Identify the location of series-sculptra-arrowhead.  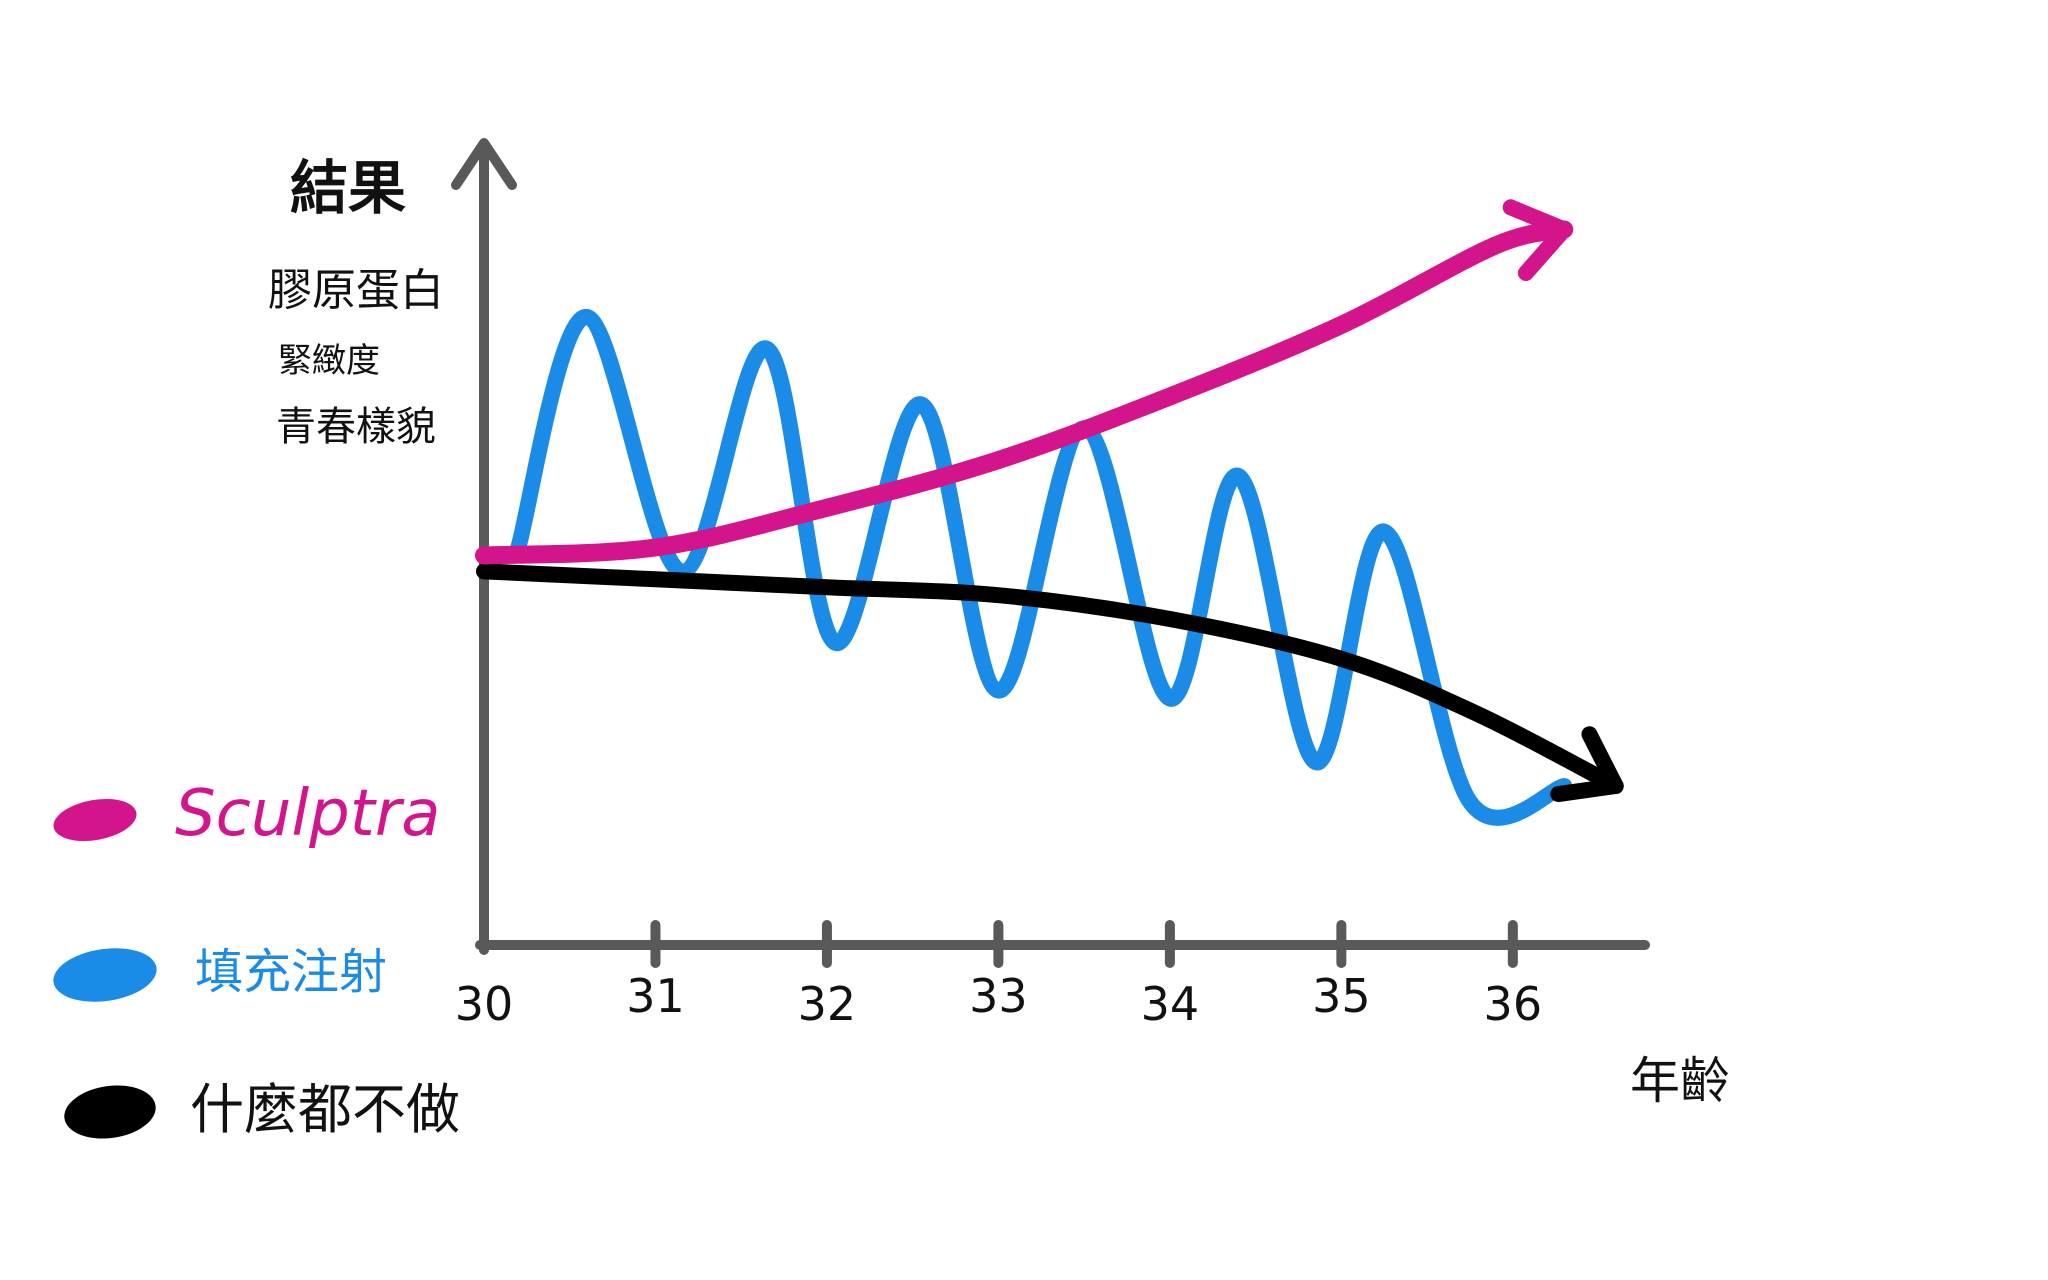
(1537, 240).